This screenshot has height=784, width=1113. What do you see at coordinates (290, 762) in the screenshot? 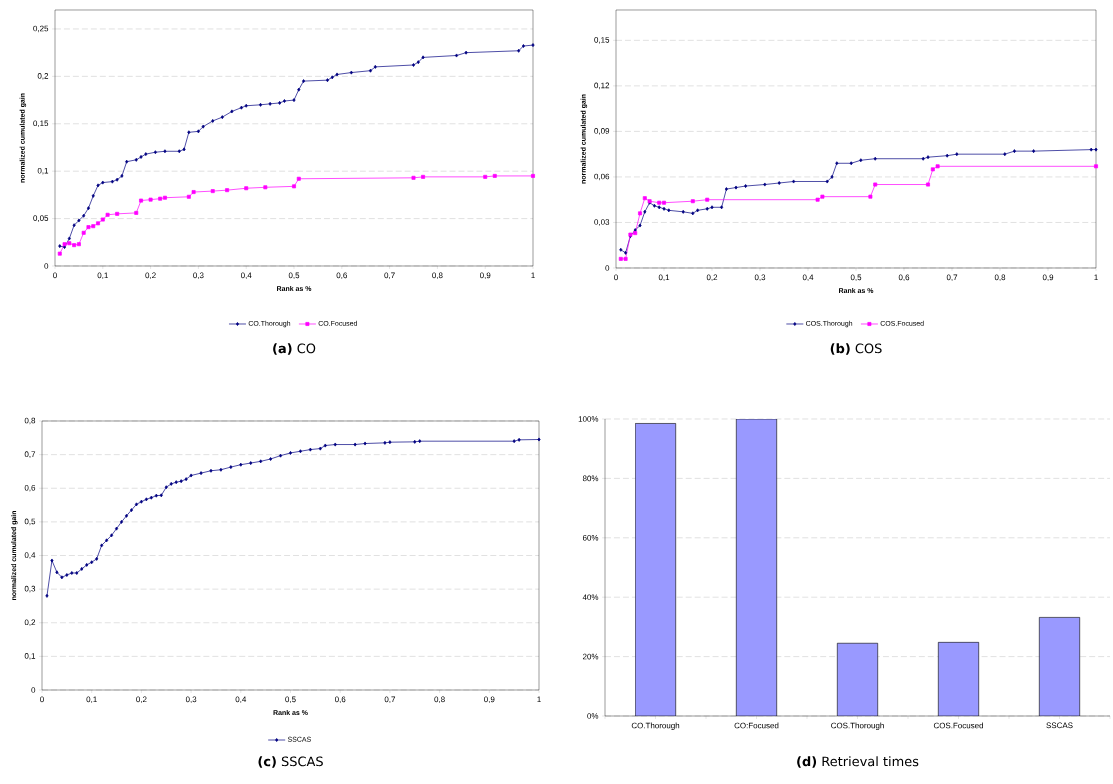
I see `text: (c) SSCAS` at bounding box center [290, 762].